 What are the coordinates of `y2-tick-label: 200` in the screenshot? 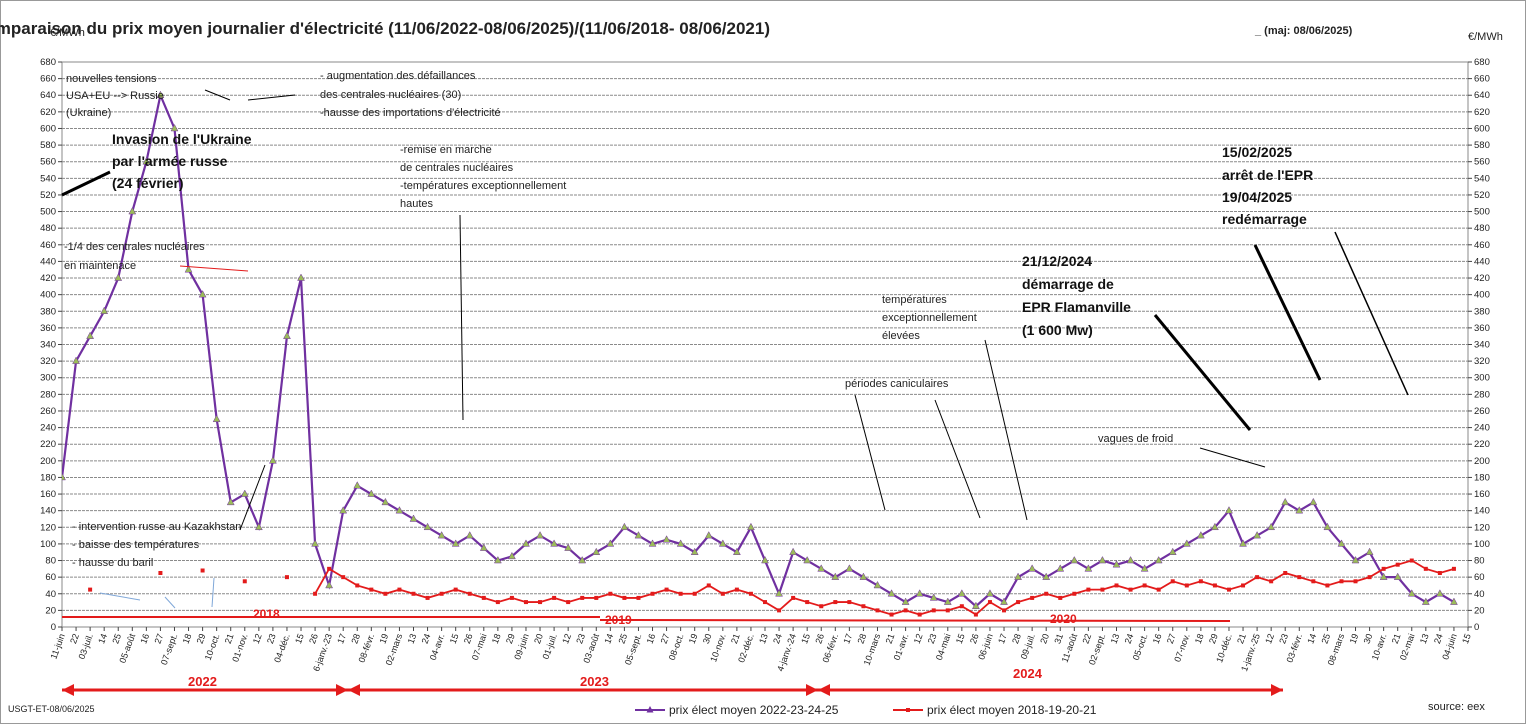 It's located at (1482, 461).